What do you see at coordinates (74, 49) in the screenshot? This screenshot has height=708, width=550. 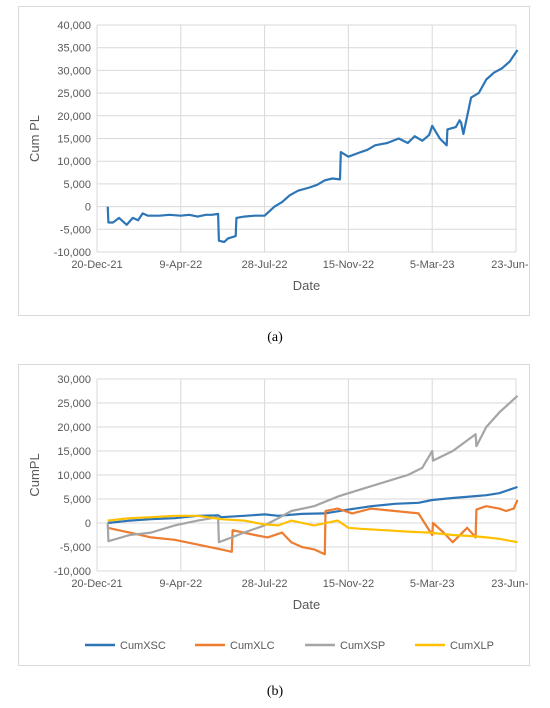 I see `y-tick-label: 35,000` at bounding box center [74, 49].